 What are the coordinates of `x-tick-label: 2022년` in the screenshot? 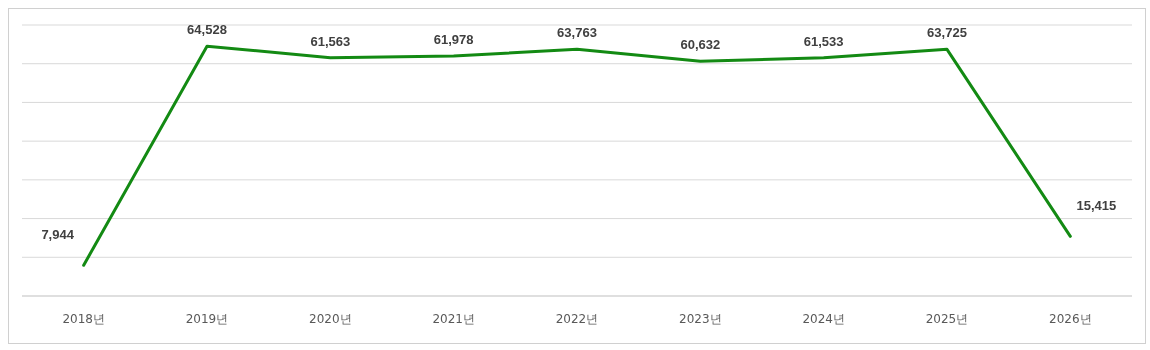 It's located at (577, 319).